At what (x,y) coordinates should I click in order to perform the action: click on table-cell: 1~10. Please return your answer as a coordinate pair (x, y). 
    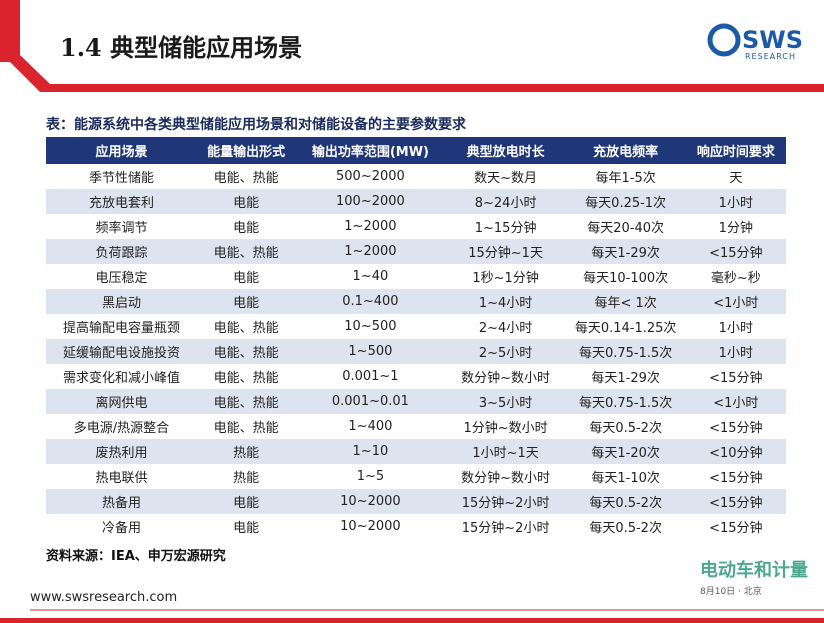
    Looking at the image, I should click on (370, 451).